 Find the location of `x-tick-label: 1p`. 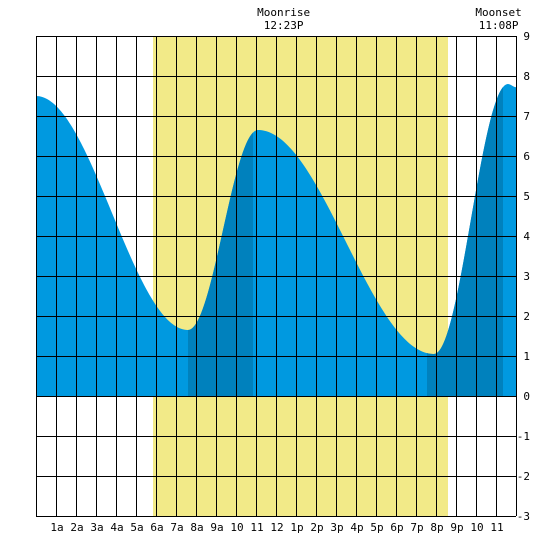

x-tick-label: 1p is located at coordinates (296, 527).